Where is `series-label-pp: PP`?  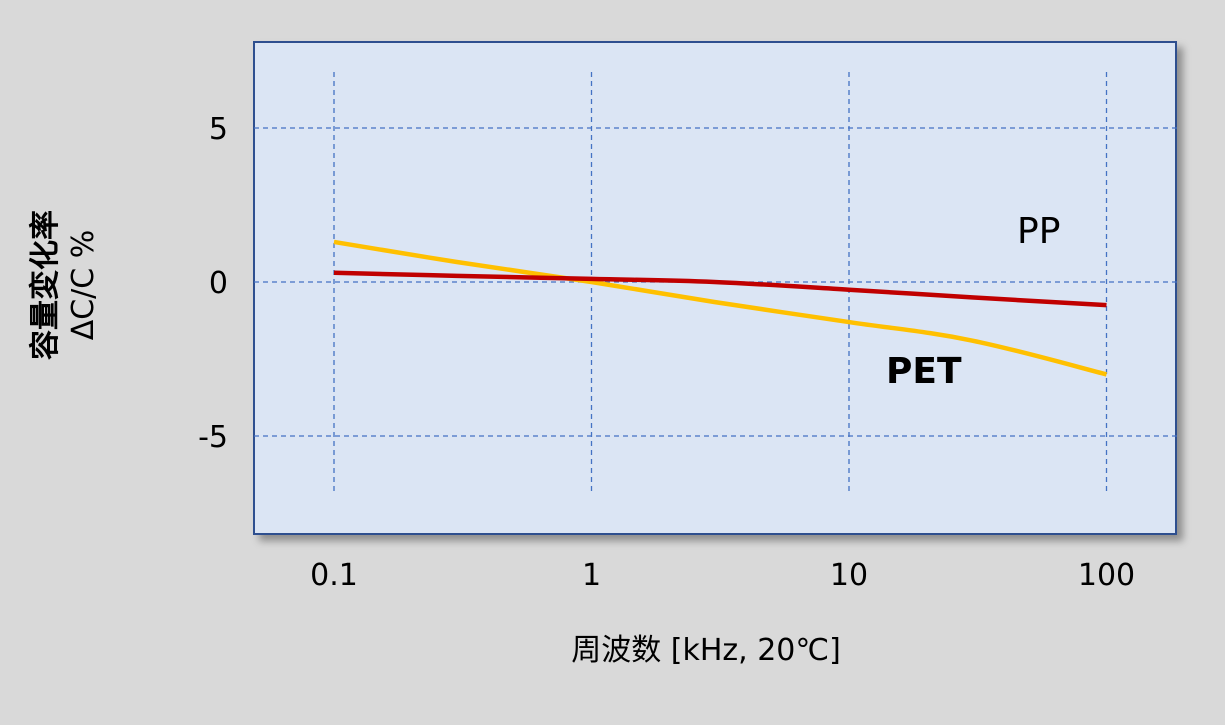
series-label-pp: PP is located at coordinates (1038, 231).